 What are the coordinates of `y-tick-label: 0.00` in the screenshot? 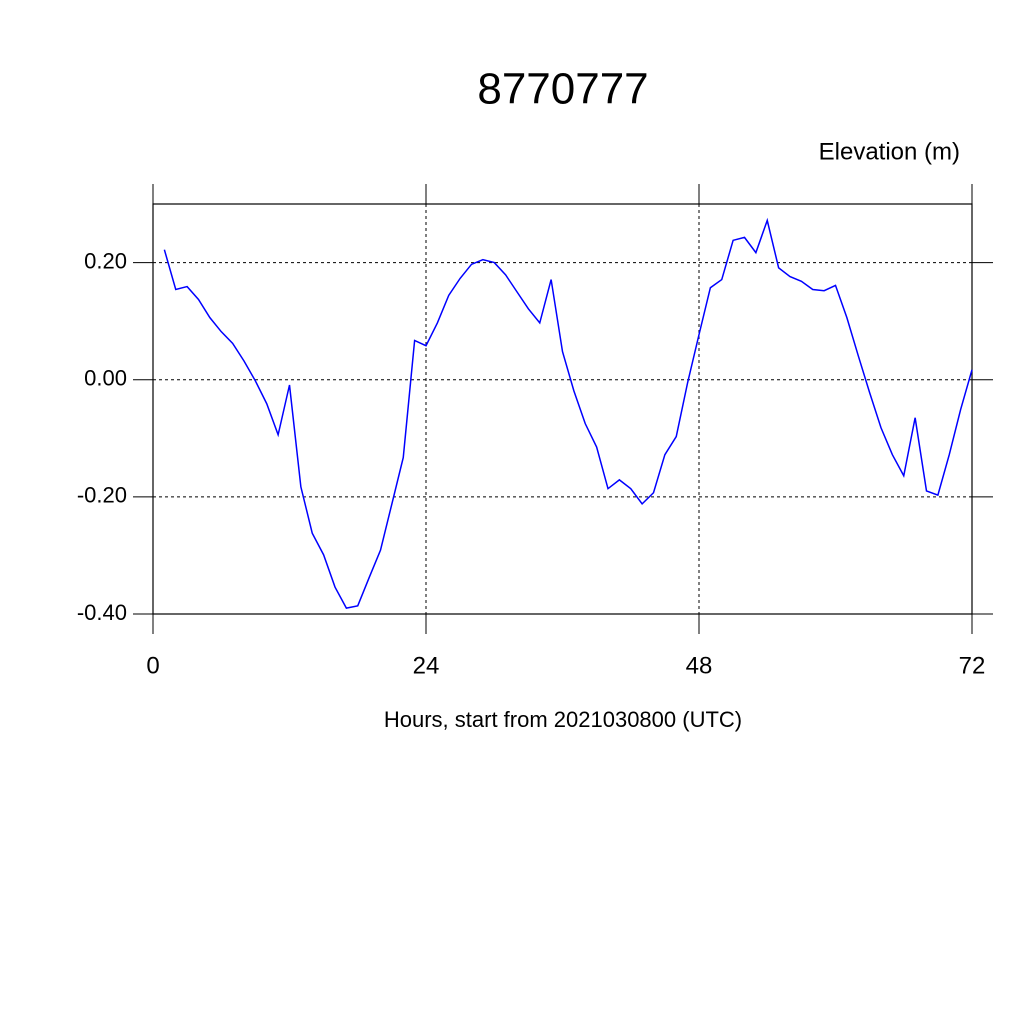 It's located at (105, 378).